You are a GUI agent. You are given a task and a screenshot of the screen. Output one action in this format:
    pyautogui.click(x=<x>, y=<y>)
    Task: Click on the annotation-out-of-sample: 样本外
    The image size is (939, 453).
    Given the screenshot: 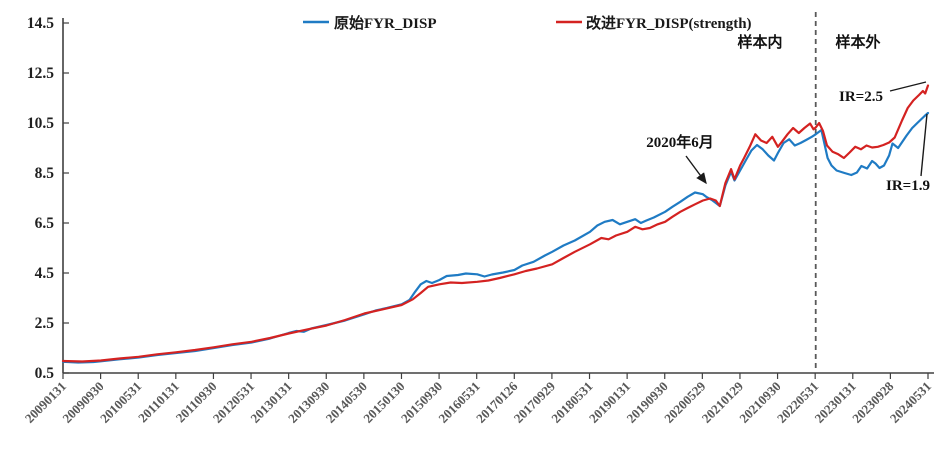 What is the action you would take?
    pyautogui.click(x=857, y=42)
    